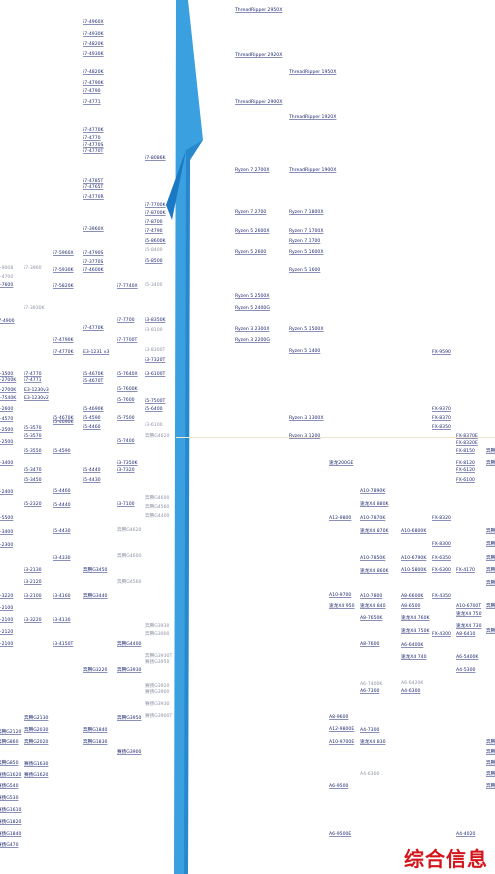  What do you see at coordinates (127, 389) in the screenshot?
I see `cpu-label: i5-7600K` at bounding box center [127, 389].